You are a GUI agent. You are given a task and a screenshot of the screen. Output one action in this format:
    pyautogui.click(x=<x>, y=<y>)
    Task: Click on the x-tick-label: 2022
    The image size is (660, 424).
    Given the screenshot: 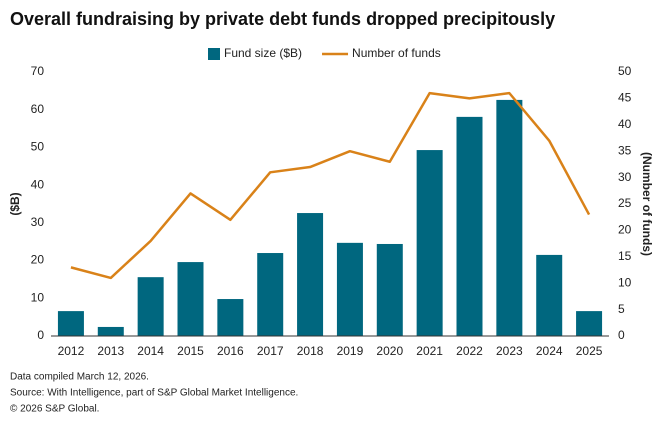 What is the action you would take?
    pyautogui.click(x=469, y=351)
    